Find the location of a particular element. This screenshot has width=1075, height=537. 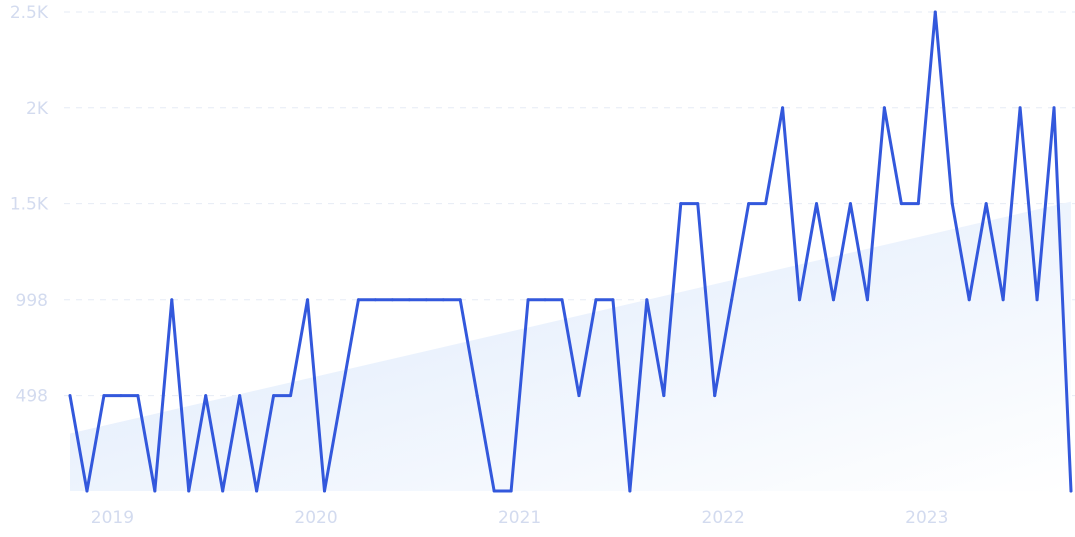

y-tick-label: 498 is located at coordinates (32, 397).